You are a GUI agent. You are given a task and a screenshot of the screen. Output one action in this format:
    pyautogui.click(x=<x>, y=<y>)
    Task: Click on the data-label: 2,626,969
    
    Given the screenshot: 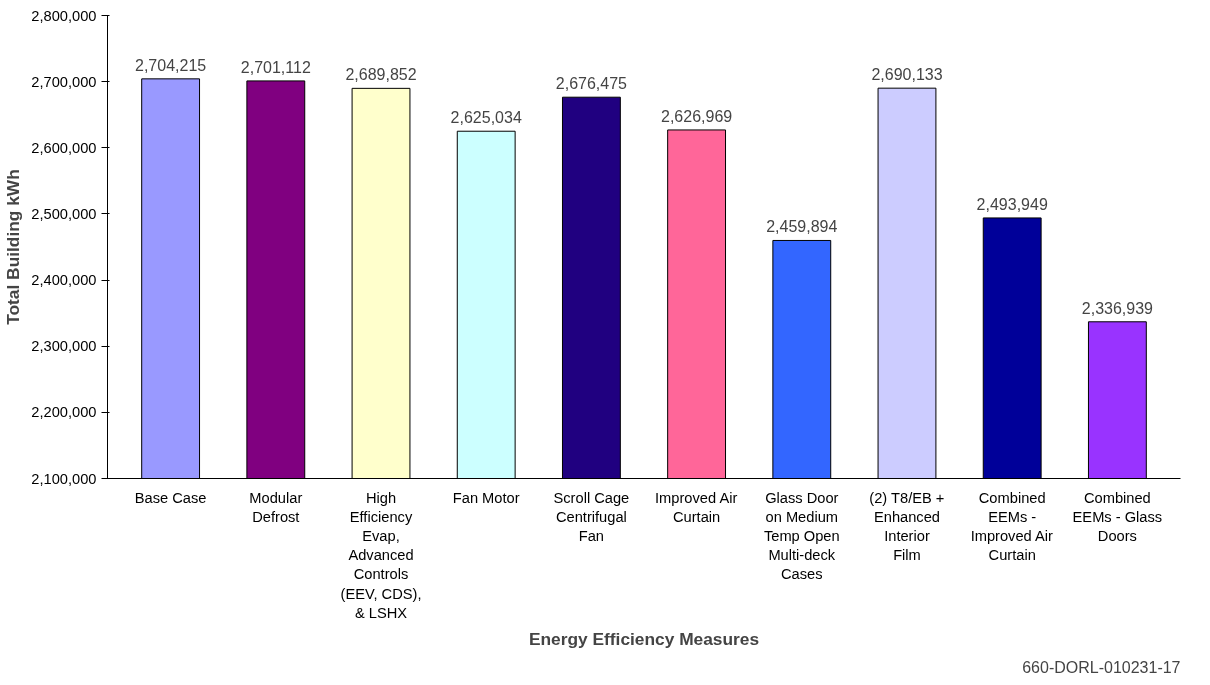 What is the action you would take?
    pyautogui.click(x=697, y=116)
    